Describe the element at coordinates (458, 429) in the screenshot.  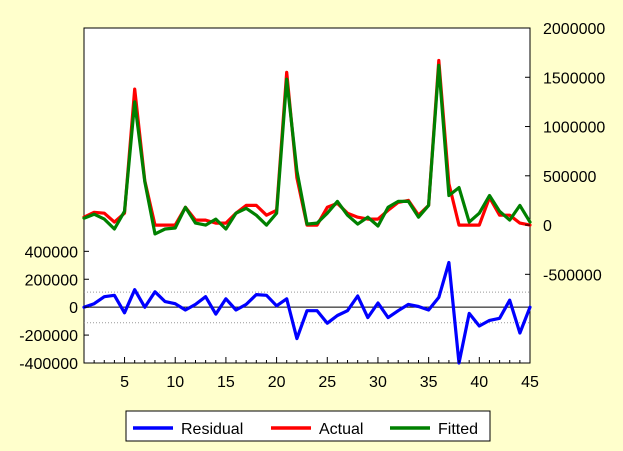
I see `legend-label-fitted: Fitted` at that location.